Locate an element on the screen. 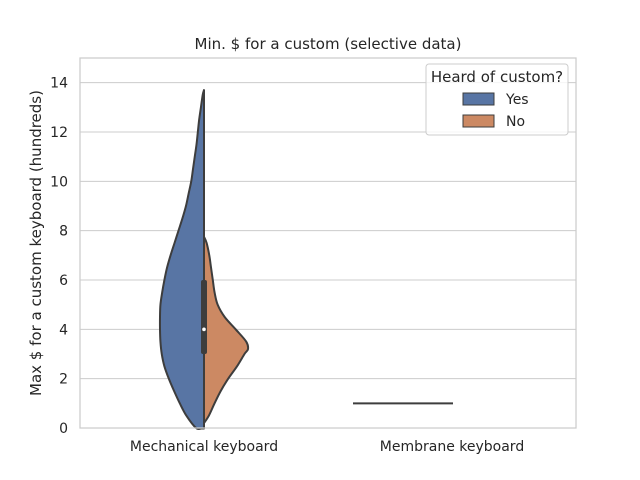 The height and width of the screenshot is (480, 640). legend-title: Heard of custom? is located at coordinates (497, 77).